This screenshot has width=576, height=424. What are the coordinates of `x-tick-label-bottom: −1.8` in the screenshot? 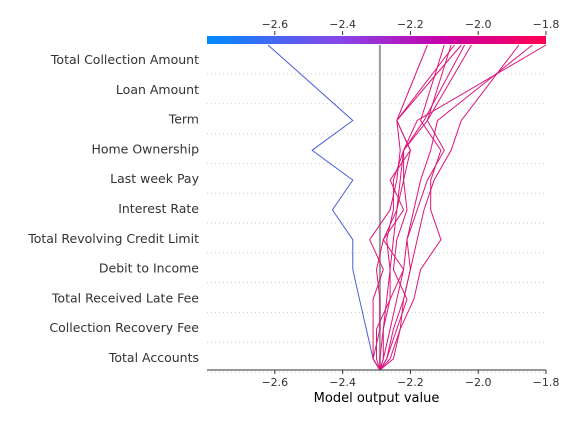 It's located at (546, 382).